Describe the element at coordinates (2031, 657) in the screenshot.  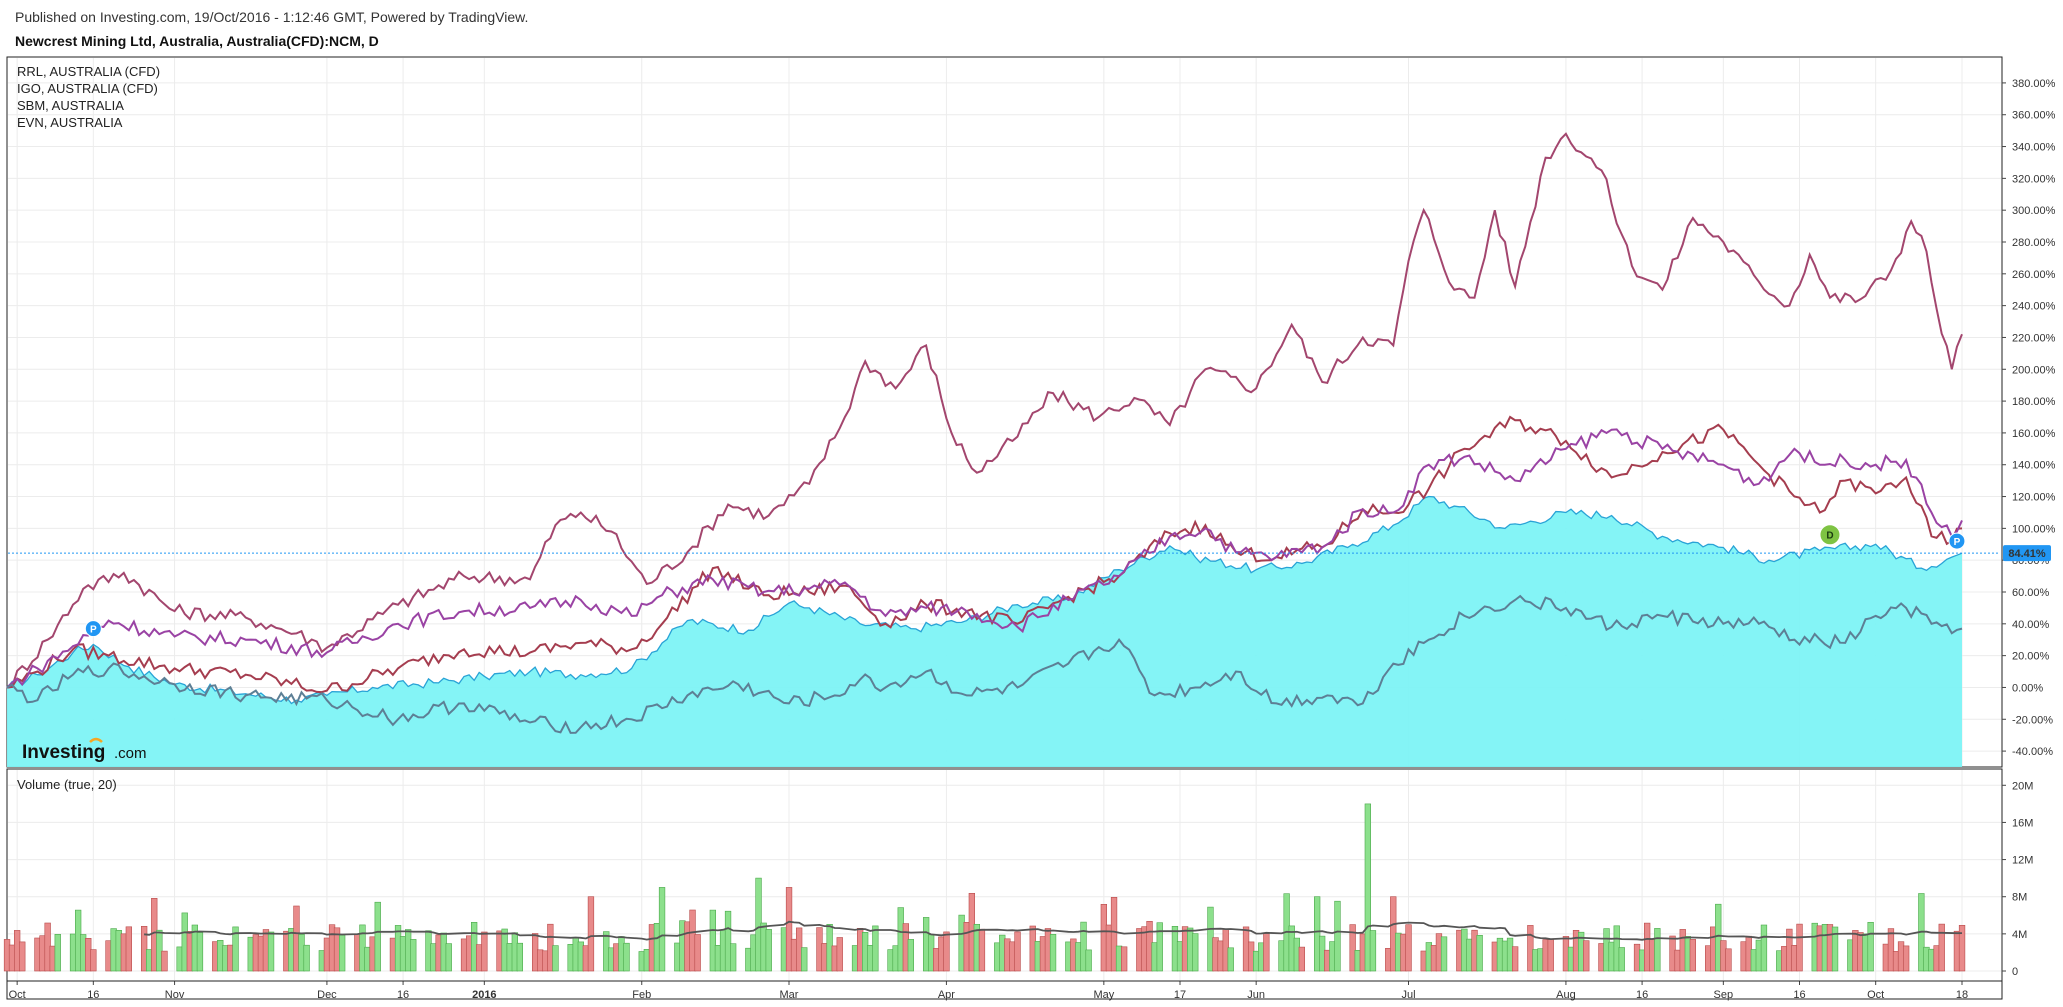
I see `price-tick-label: 20.00%` at that location.